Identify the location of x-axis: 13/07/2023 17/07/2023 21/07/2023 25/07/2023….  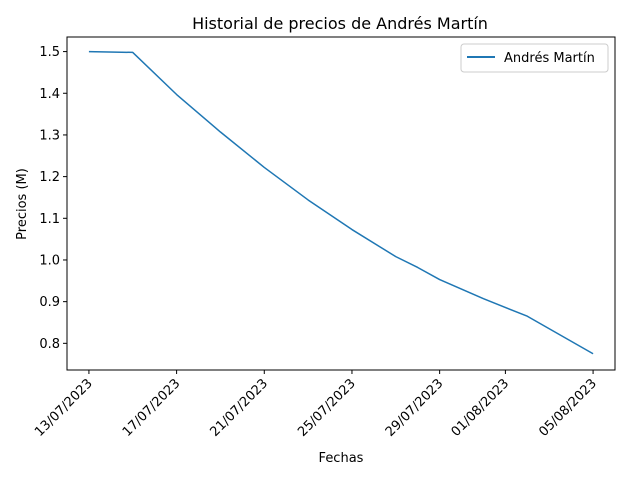
(316, 405).